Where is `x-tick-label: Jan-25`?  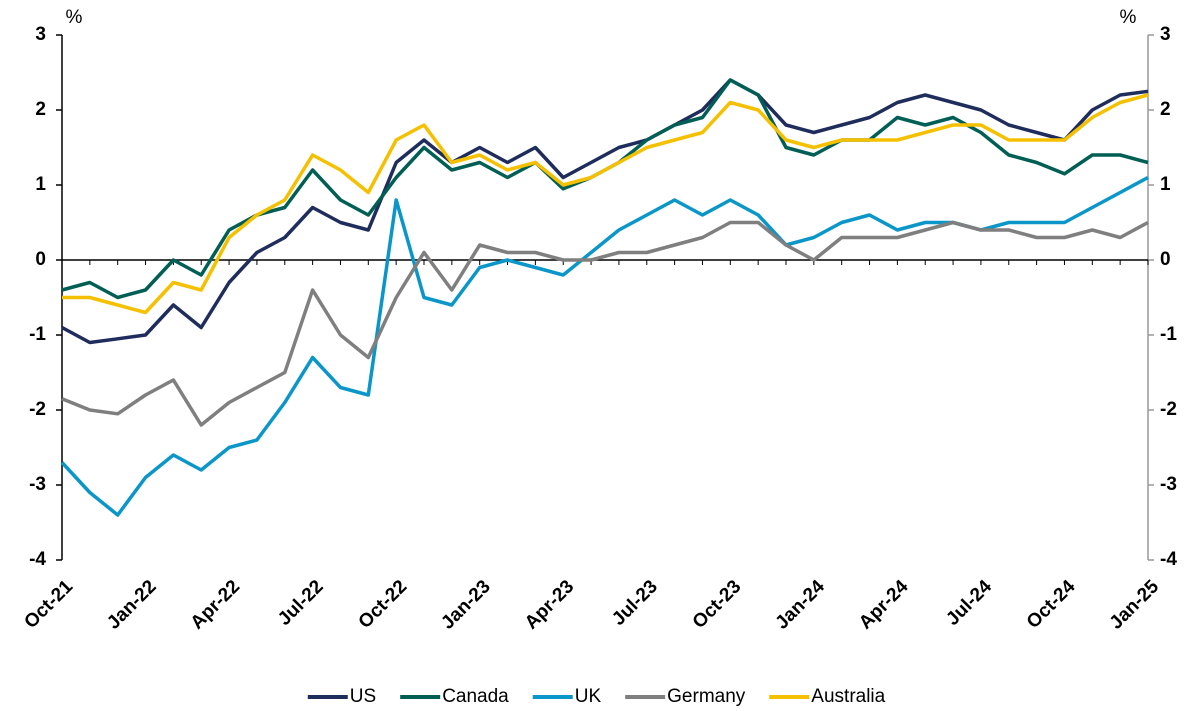 x-tick-label: Jan-25 is located at coordinates (1135, 605).